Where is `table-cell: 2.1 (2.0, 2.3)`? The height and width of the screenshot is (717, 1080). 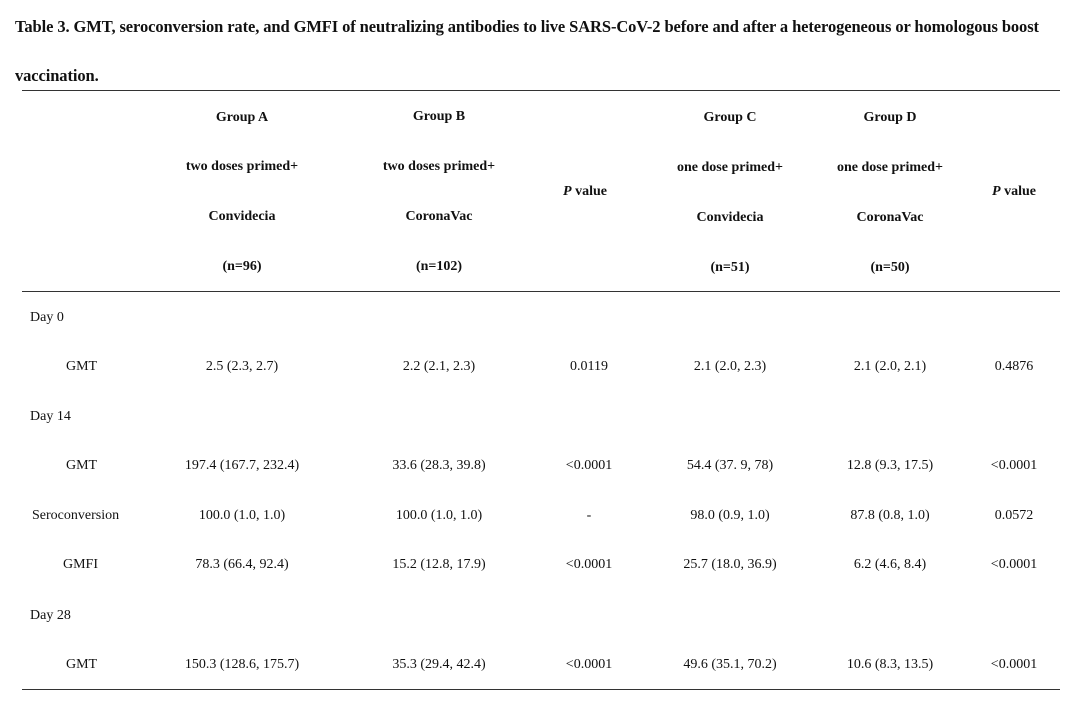
table-cell: 2.1 (2.0, 2.3) is located at coordinates (730, 366).